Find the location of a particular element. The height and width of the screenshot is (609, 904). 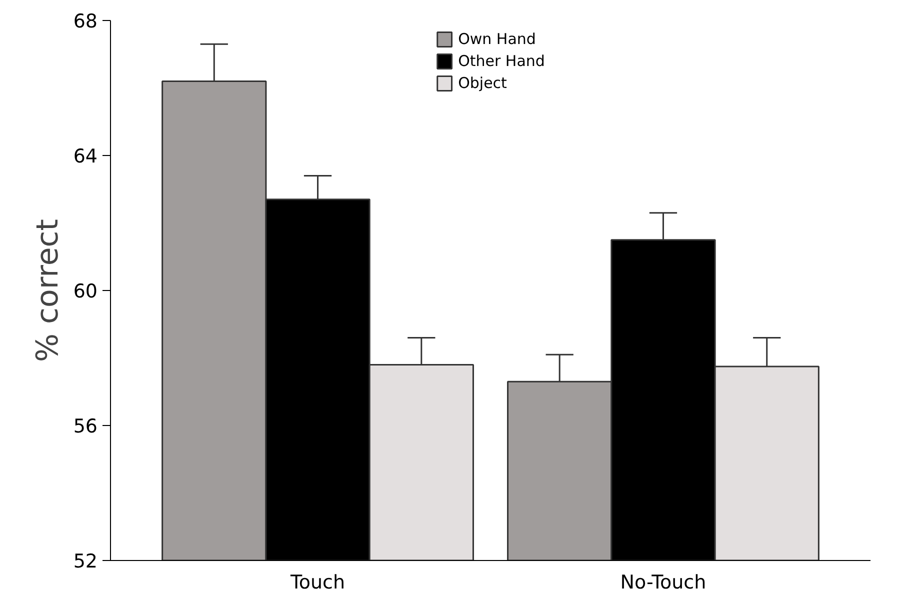

y-tick-label: 64 is located at coordinates (85, 157).